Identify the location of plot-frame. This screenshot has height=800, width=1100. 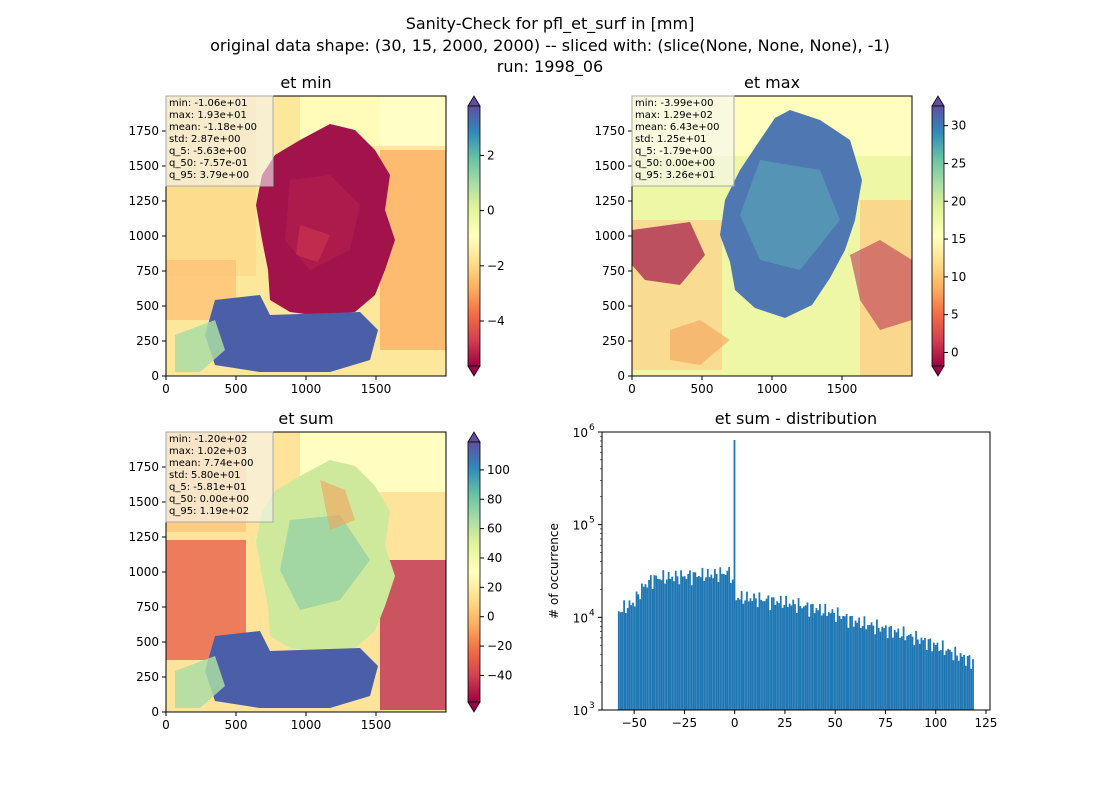
(796, 571).